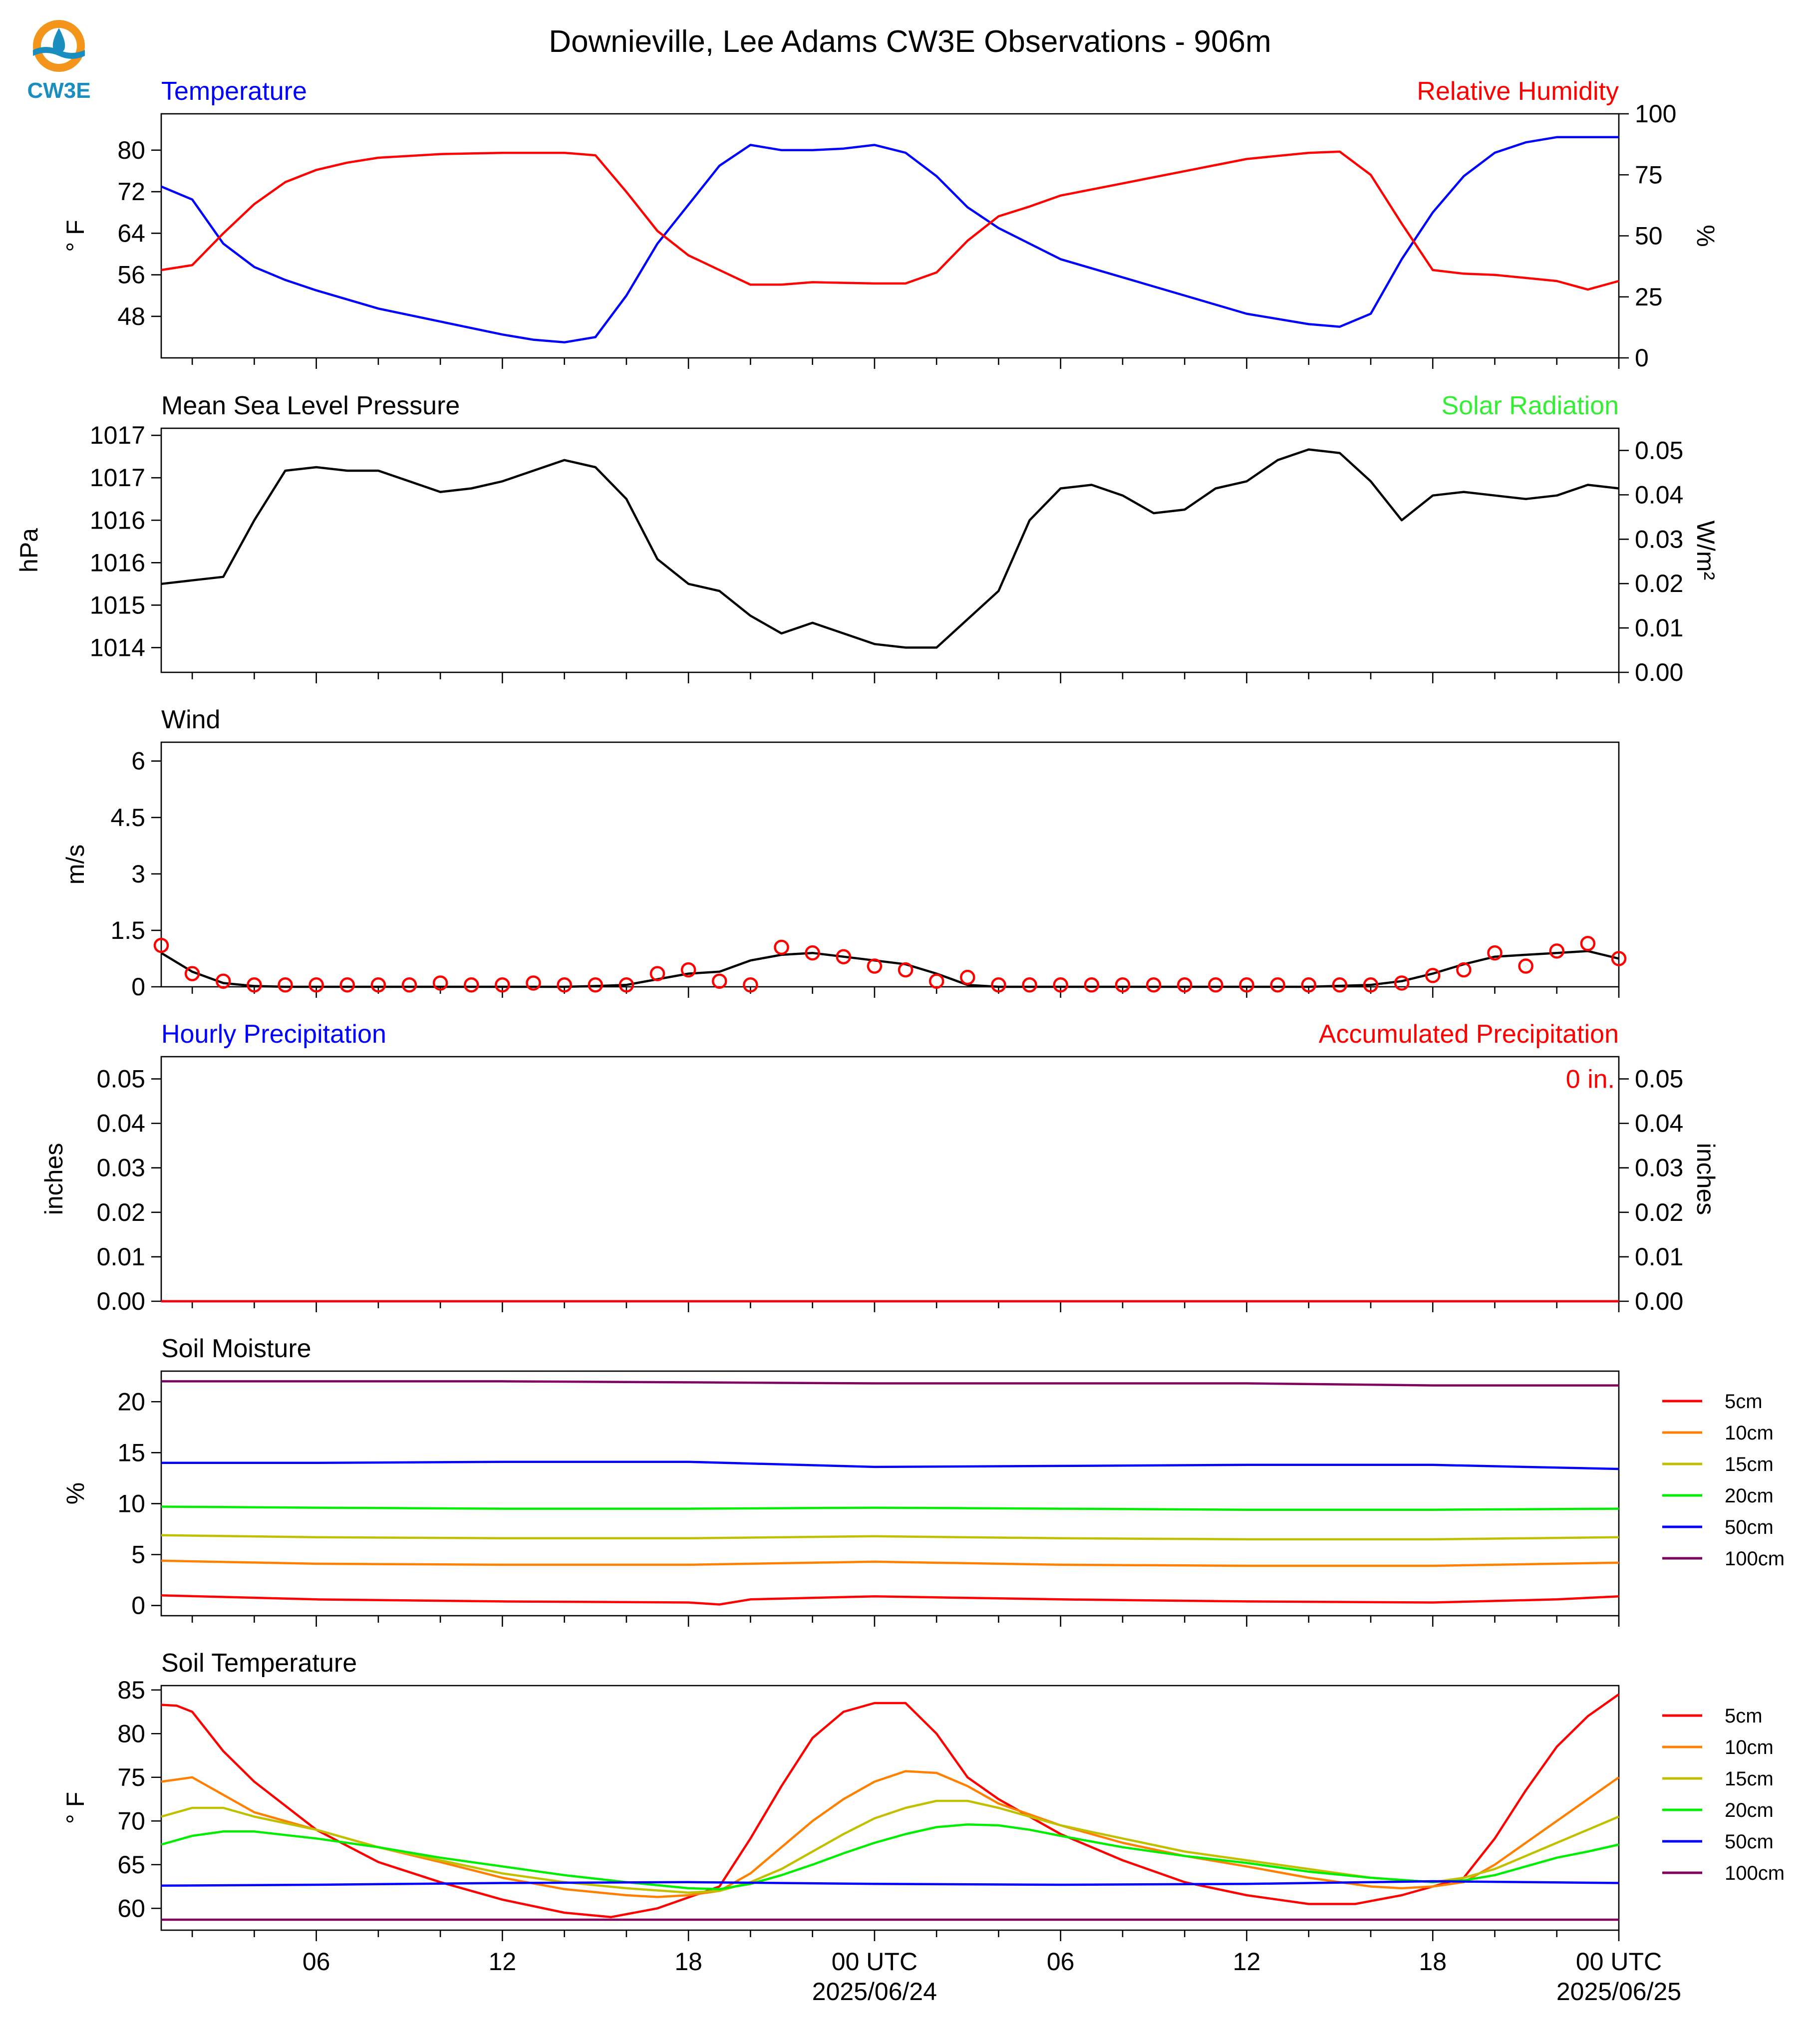 Image resolution: width=1820 pixels, height=2028 pixels. I want to click on y-tick-label-left: 70, so click(131, 1821).